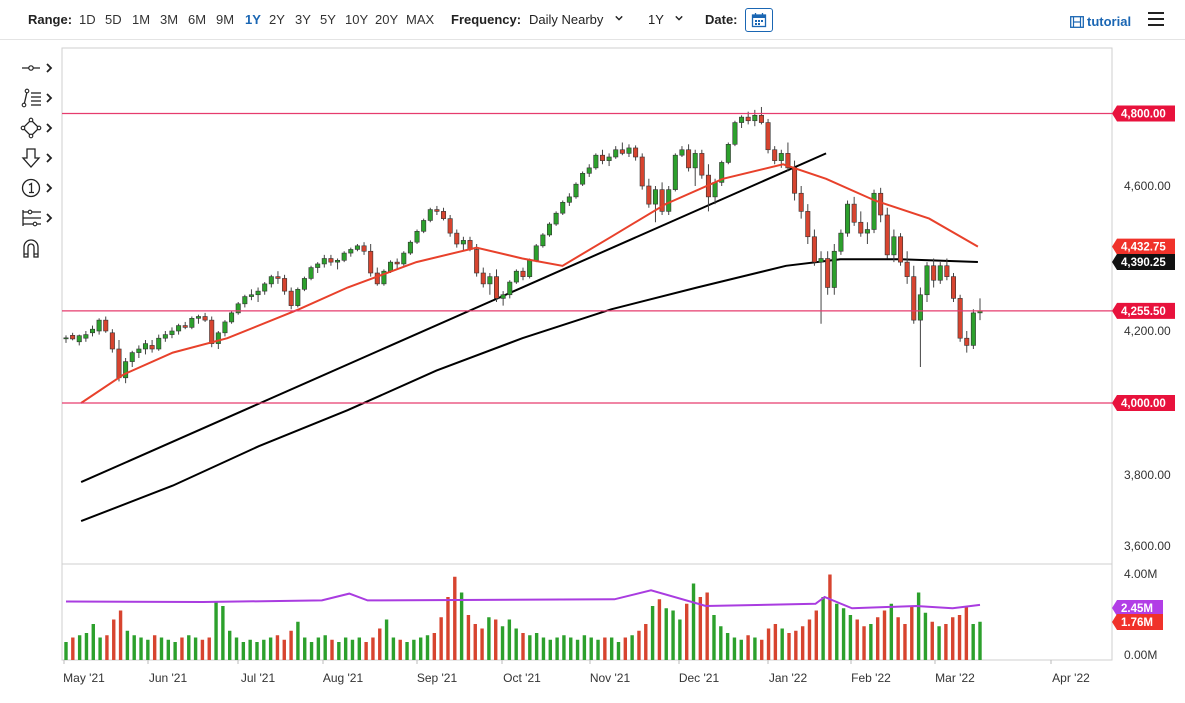 The width and height of the screenshot is (1185, 703). What do you see at coordinates (328, 19) in the screenshot?
I see `range-button-5y: 5Y` at bounding box center [328, 19].